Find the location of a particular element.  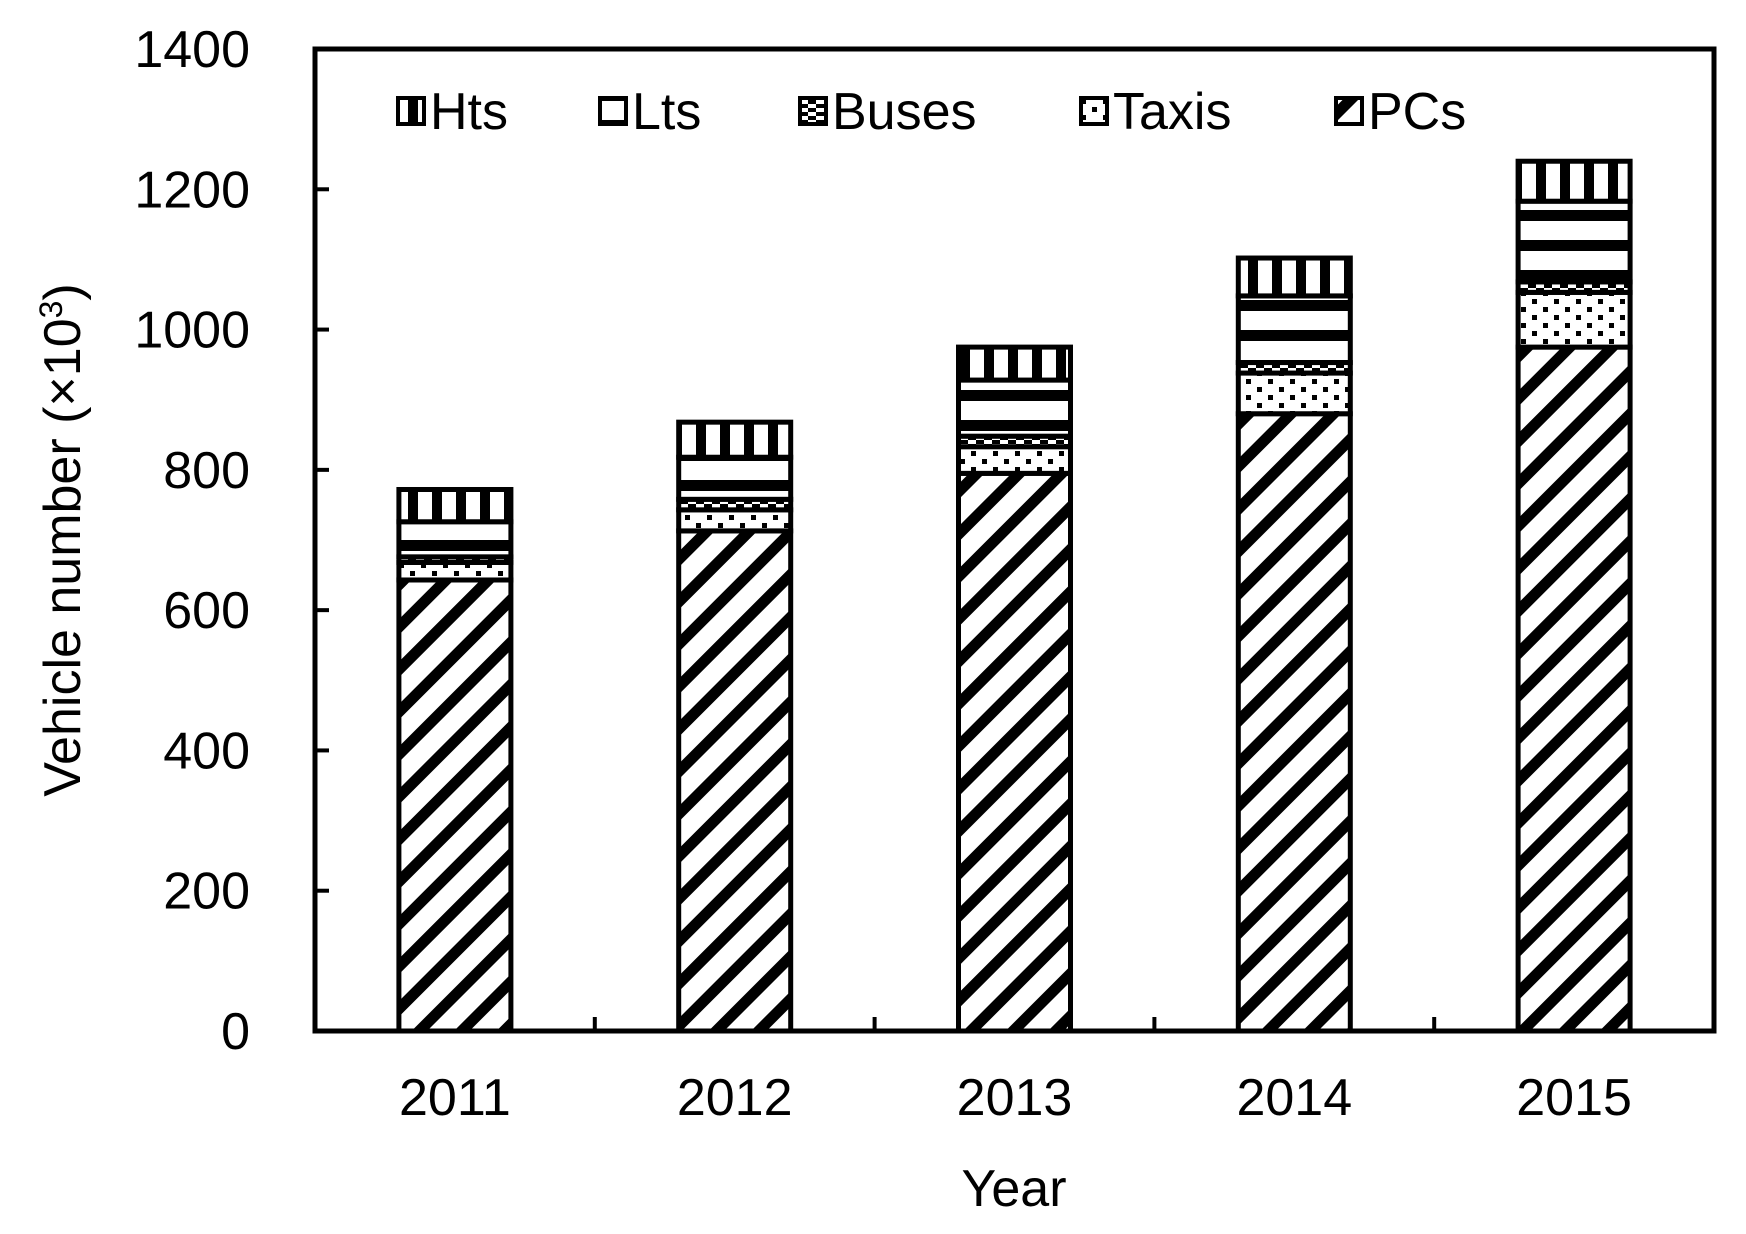

x-tick-label: 2013 is located at coordinates (1015, 1098).